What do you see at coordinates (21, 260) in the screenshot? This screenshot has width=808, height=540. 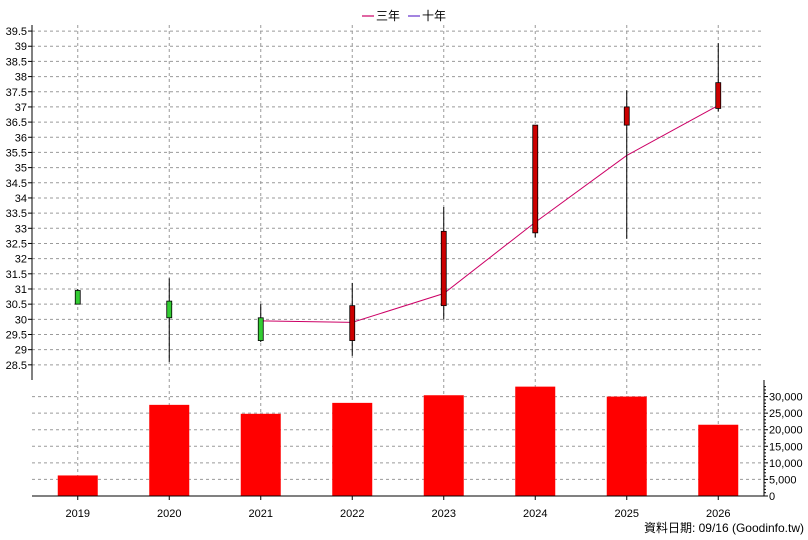 I see `price-tick-label: 32` at bounding box center [21, 260].